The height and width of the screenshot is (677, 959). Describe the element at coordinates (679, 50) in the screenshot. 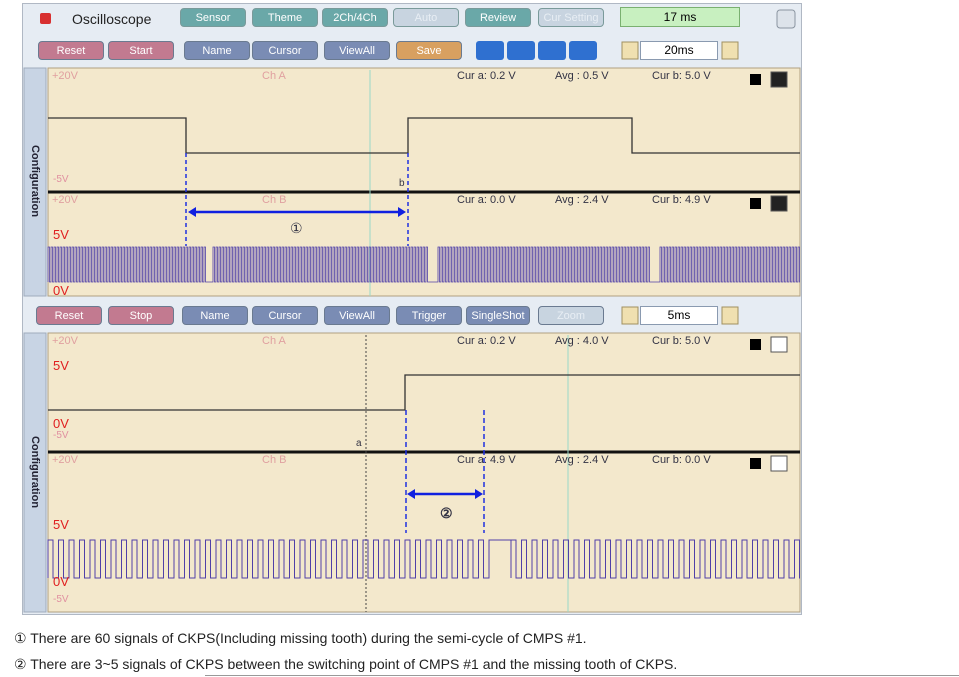

I see `timebase: 20ms` at that location.